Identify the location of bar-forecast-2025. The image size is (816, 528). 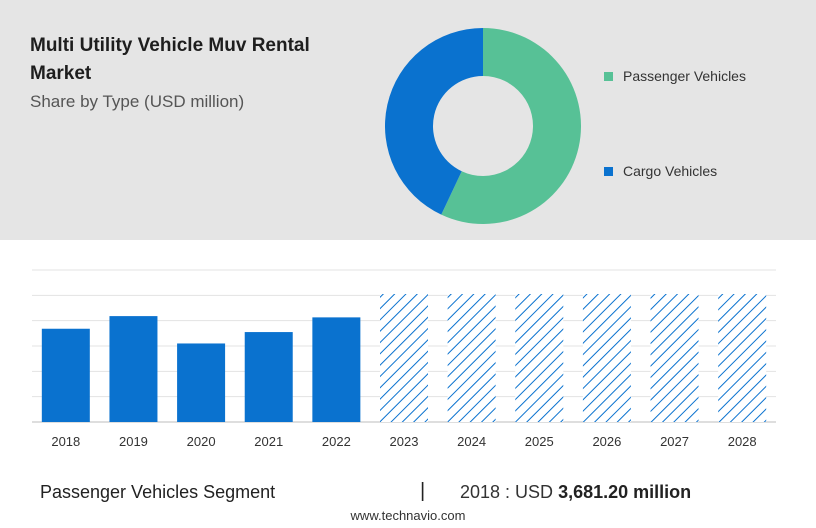
(539, 358).